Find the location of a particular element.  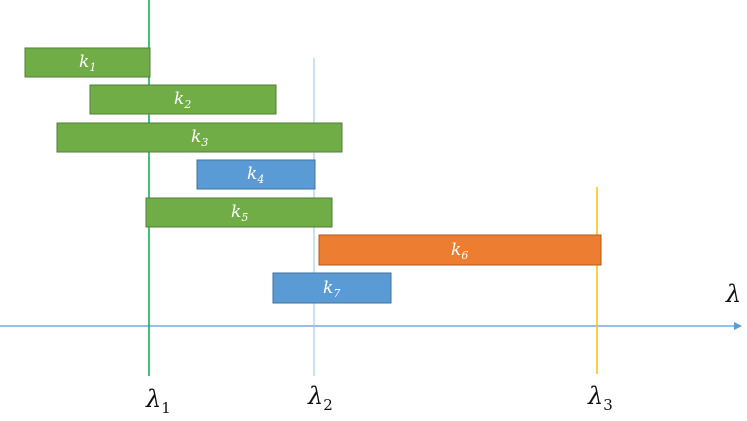

bar-k3: k3 is located at coordinates (199, 137).